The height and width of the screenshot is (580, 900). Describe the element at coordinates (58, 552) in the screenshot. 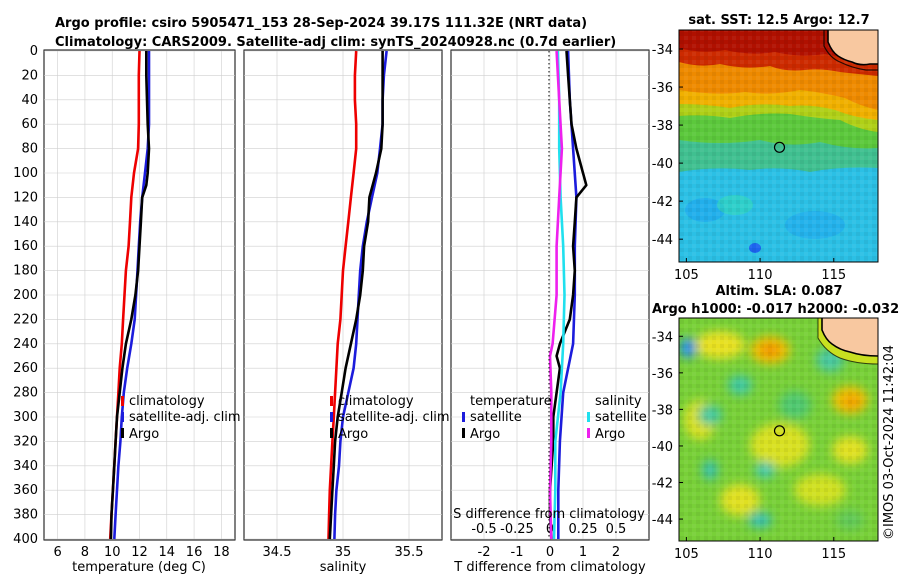

I see `x-tick-label: 6` at that location.